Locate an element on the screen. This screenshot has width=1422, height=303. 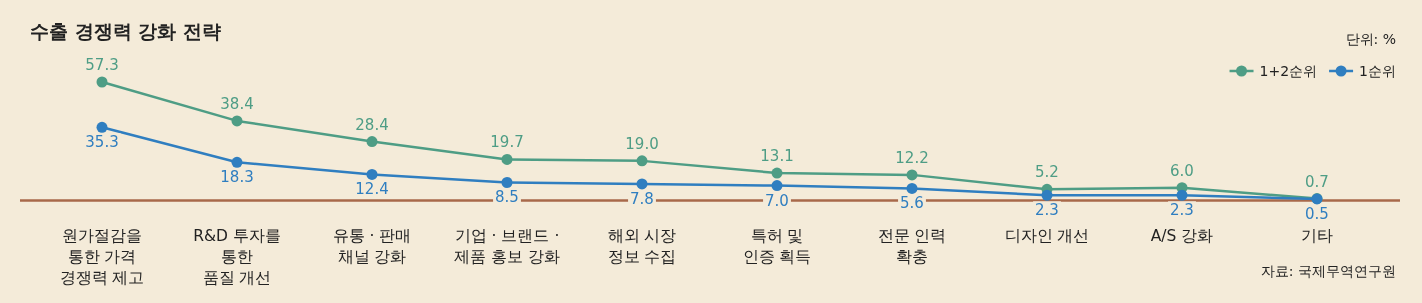
x-tick-label: A/S 강화 is located at coordinates (1182, 236).